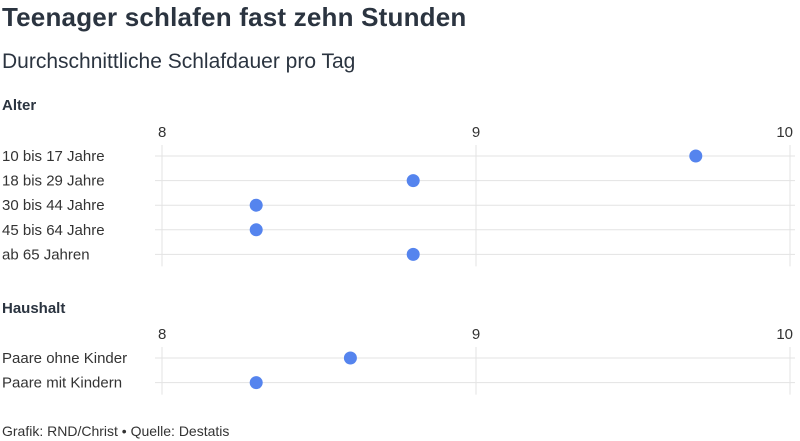 Image resolution: width=800 pixels, height=441 pixels. Describe the element at coordinates (53, 156) in the screenshot. I see `category-label: 10 bis 17 Jahre` at that location.